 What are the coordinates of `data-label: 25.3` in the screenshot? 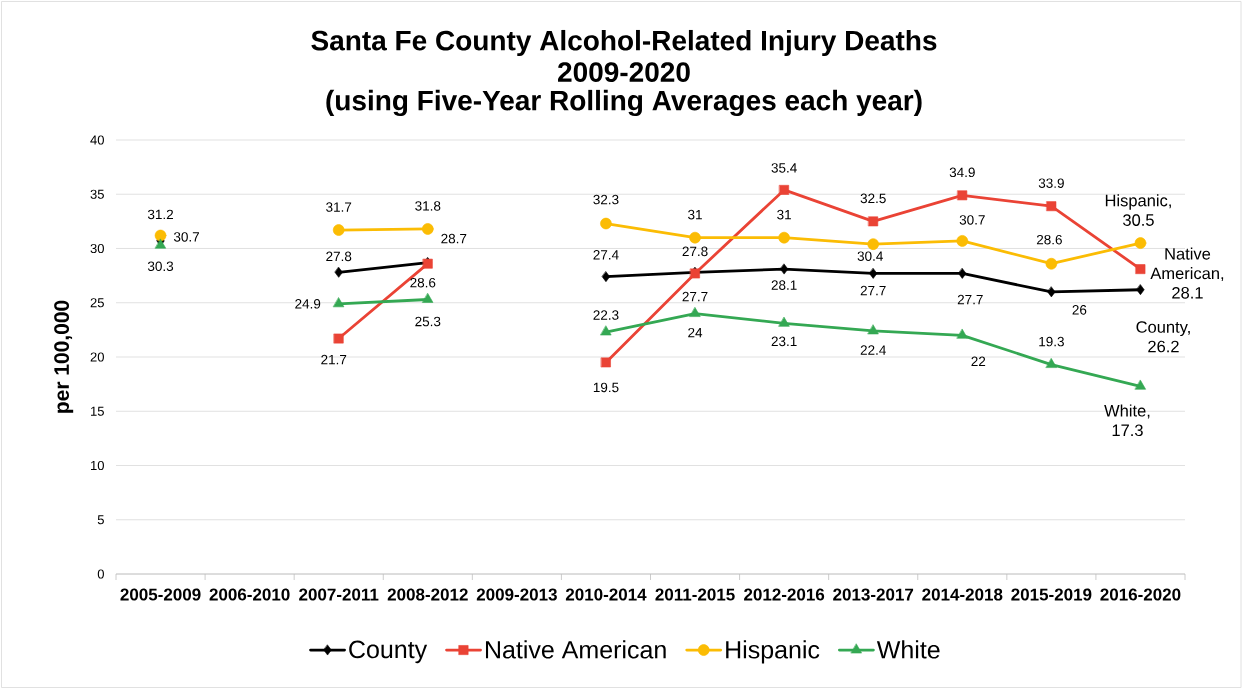 It's located at (428, 321).